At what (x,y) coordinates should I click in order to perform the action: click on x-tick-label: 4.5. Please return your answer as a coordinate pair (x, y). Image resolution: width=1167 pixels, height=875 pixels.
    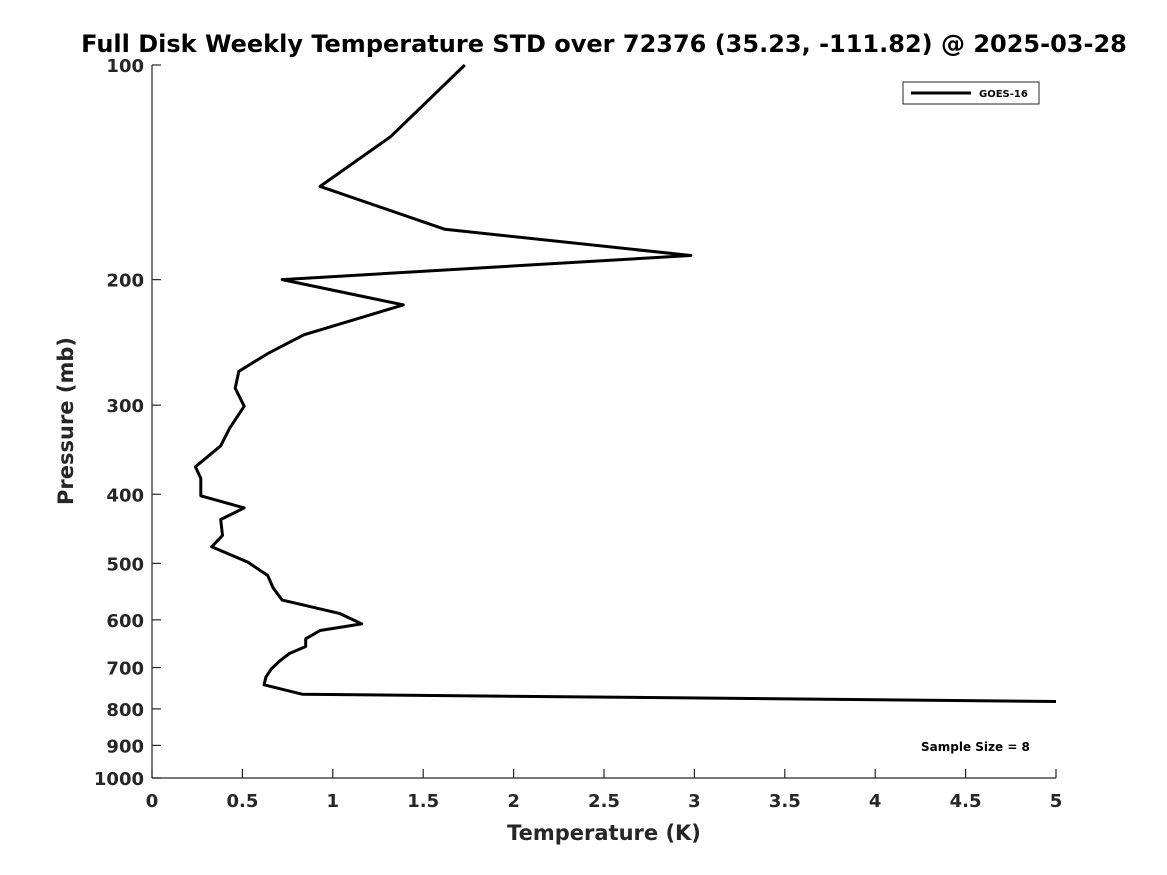
    Looking at the image, I should click on (966, 801).